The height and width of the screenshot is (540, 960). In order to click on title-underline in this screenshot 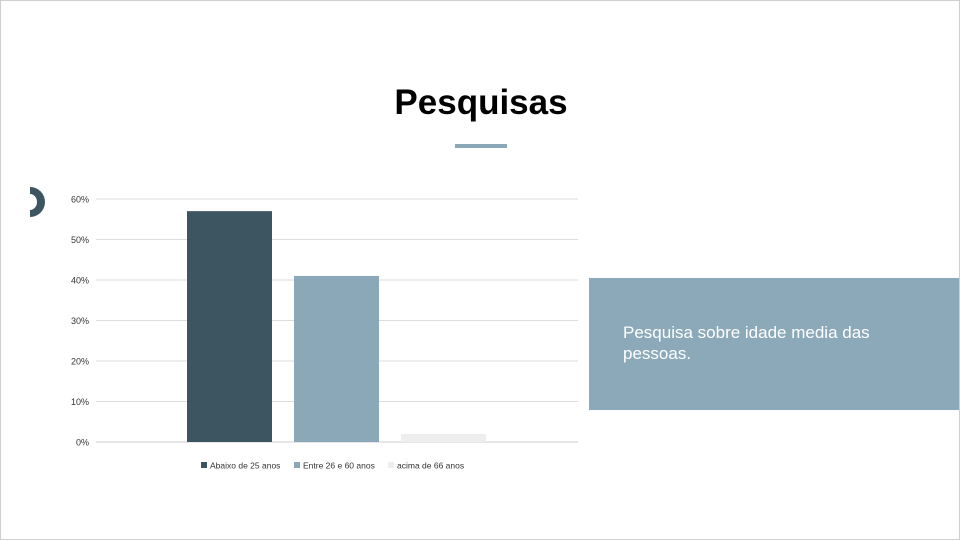, I will do `click(481, 146)`.